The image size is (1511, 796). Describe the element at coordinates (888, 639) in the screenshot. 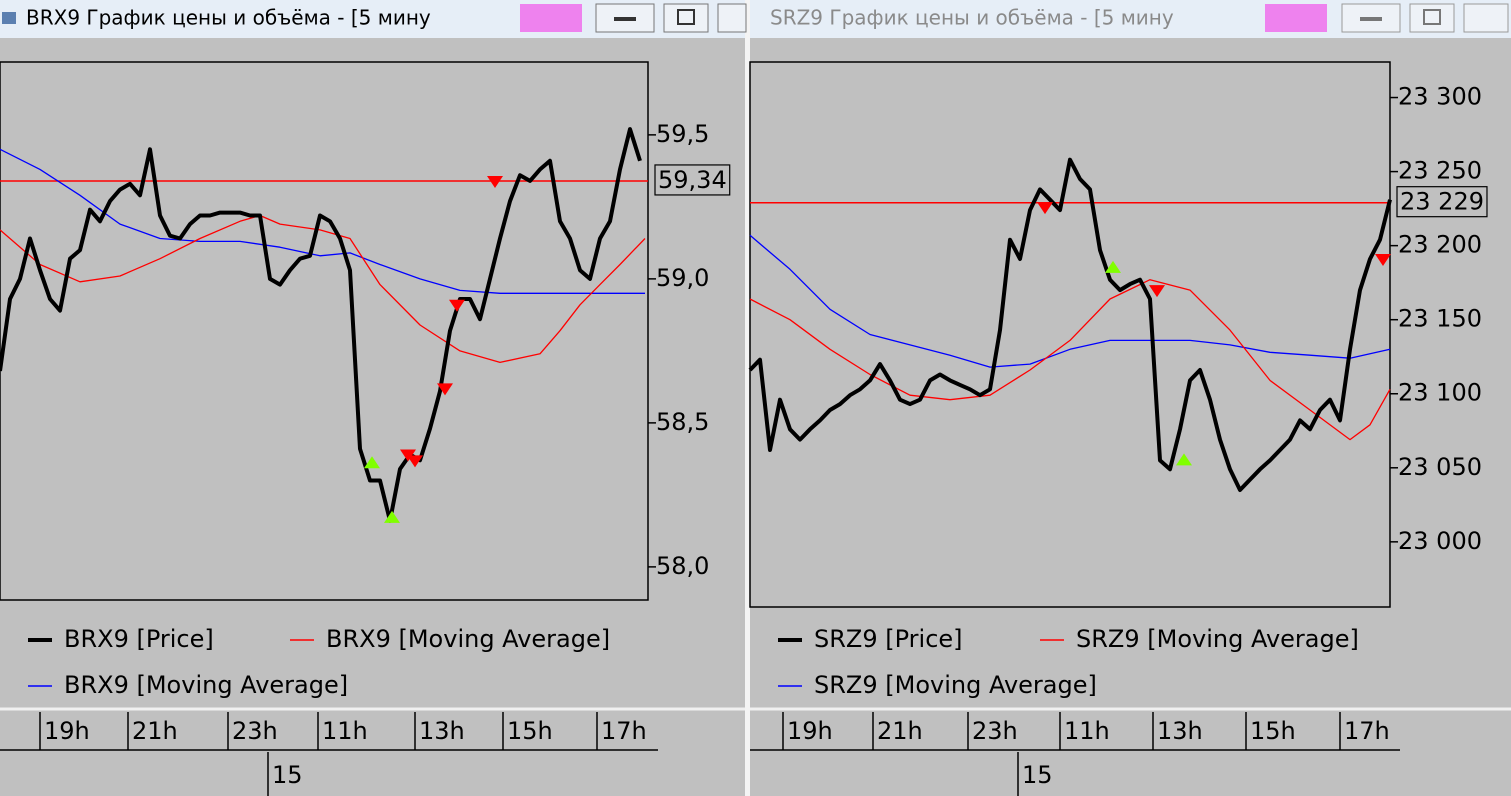

I see `legend-label: SRZ9 [Price]` at that location.